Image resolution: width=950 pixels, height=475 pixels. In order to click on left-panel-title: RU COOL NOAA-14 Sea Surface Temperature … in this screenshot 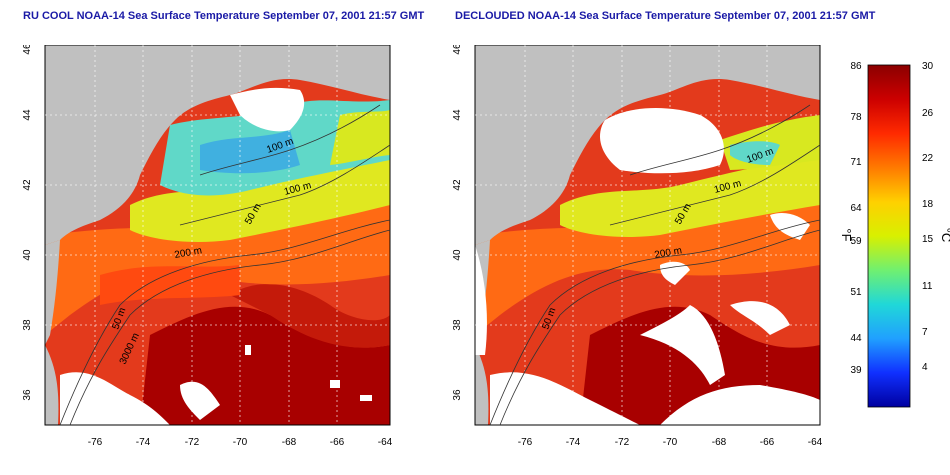, I will do `click(224, 16)`.